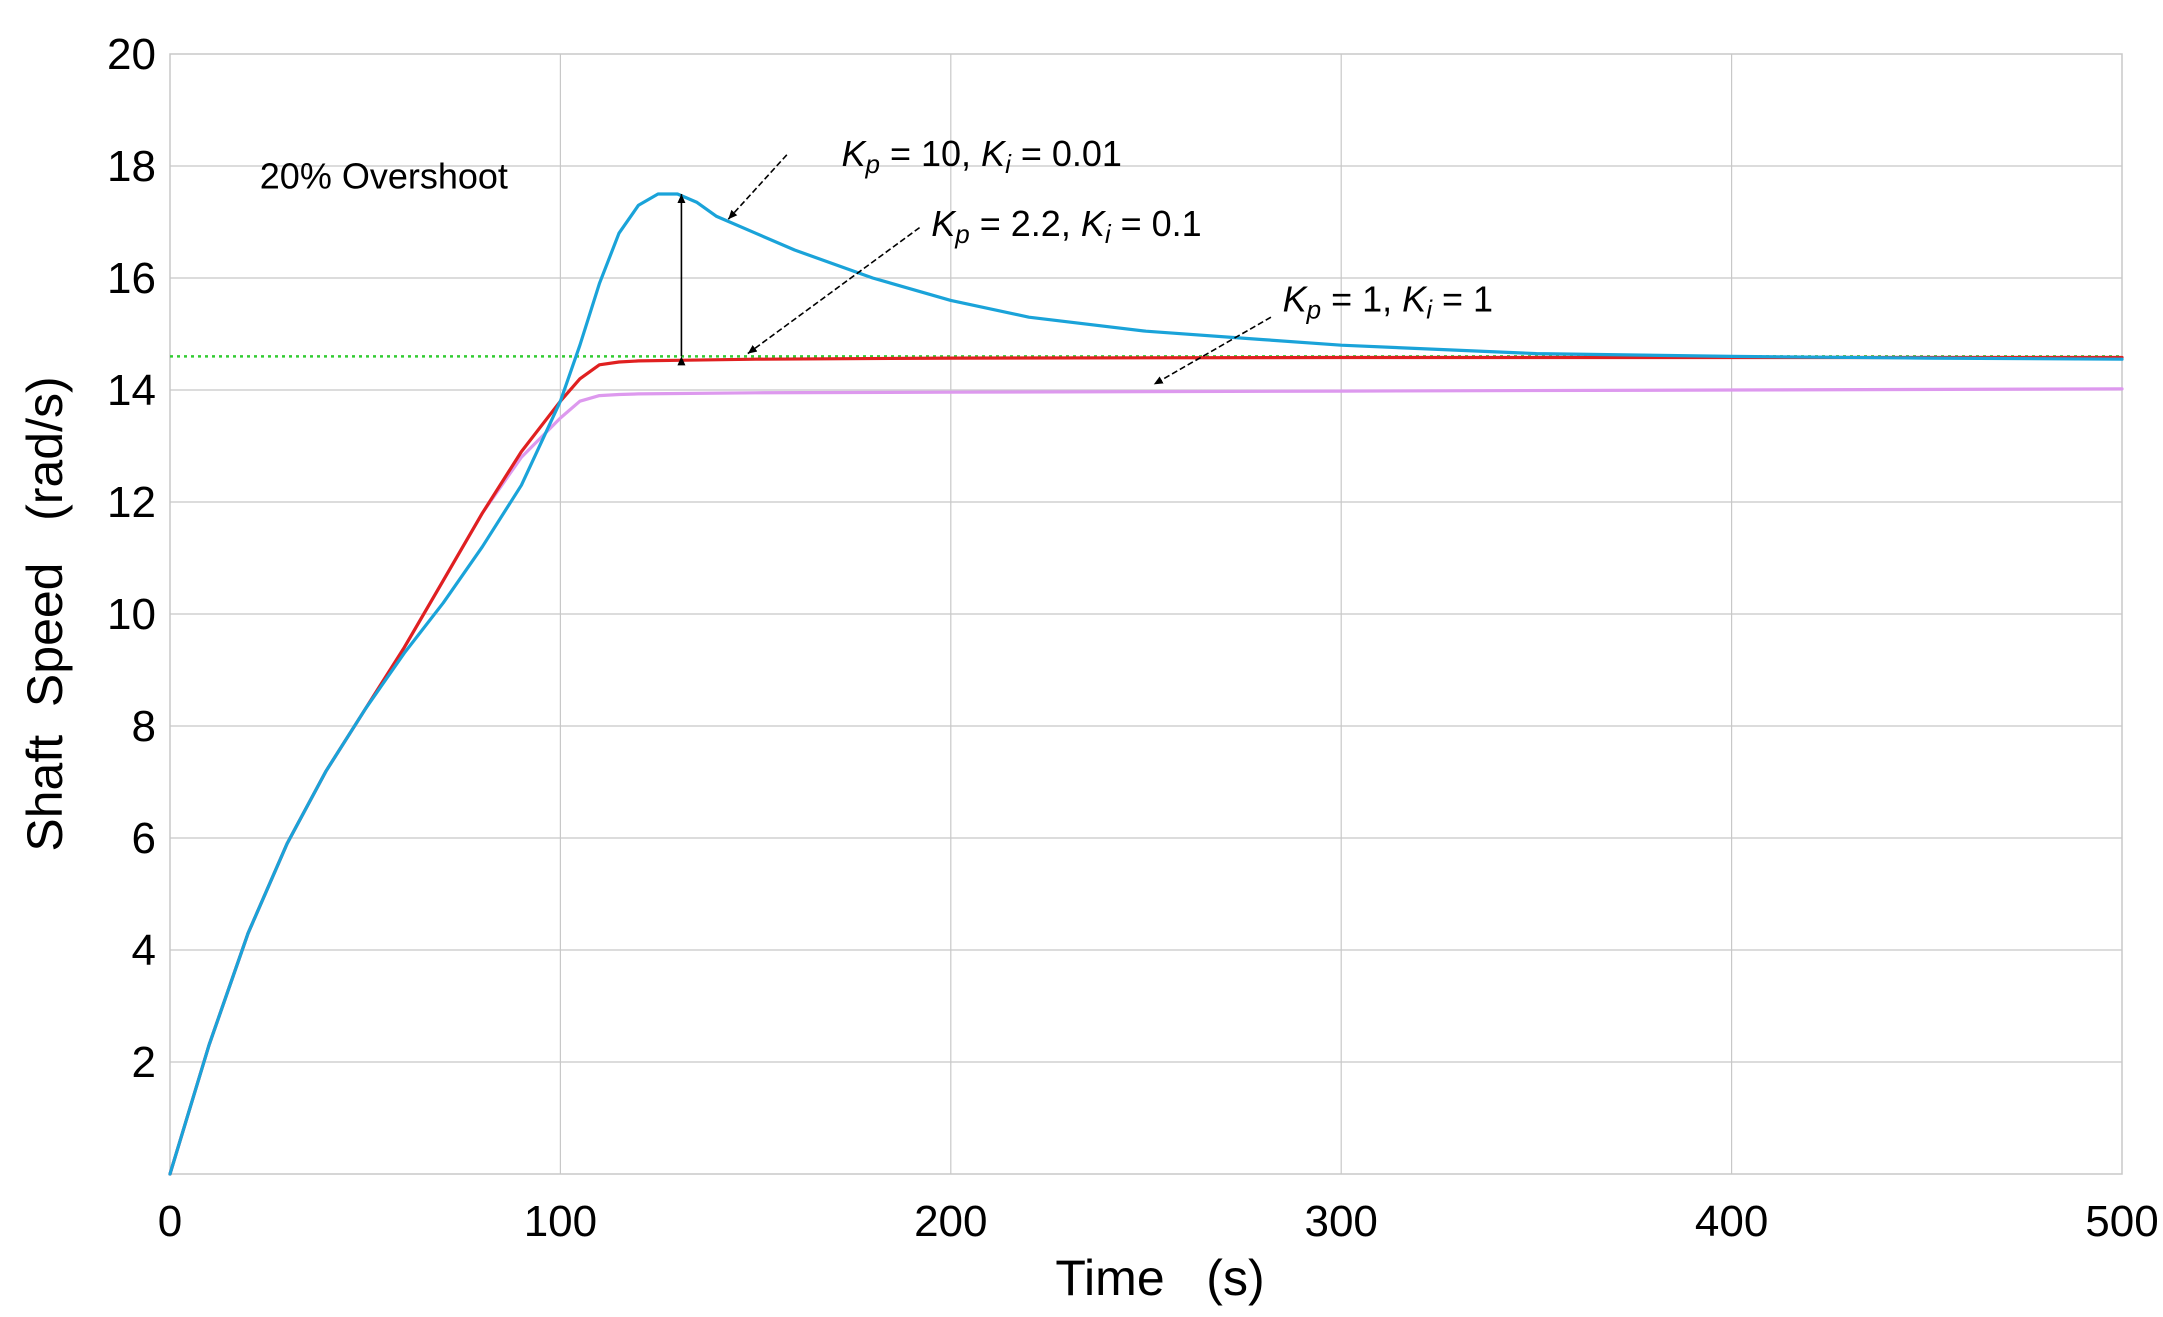 The image size is (2163, 1317). Describe the element at coordinates (757, 187) in the screenshot. I see `arrow-kp10` at that location.